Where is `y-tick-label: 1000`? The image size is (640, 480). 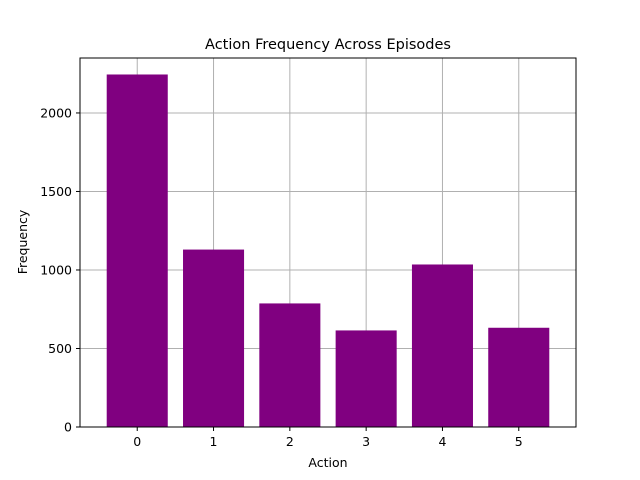
y-tick-label: 1000 is located at coordinates (56, 269).